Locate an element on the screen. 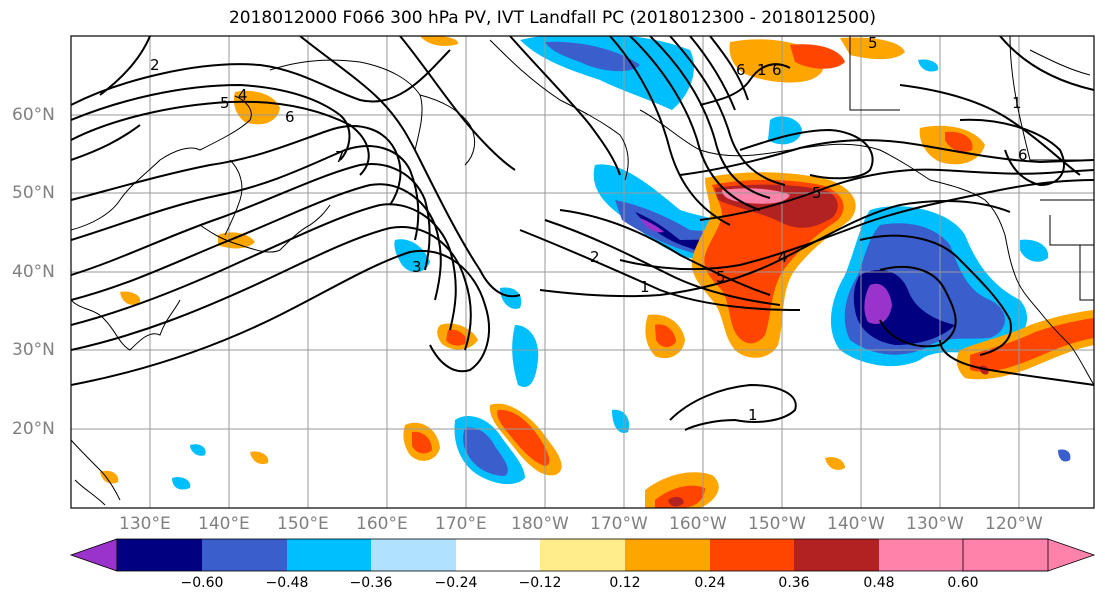 The height and width of the screenshot is (601, 1105). colorbar-max-arrow is located at coordinates (1029, 555).